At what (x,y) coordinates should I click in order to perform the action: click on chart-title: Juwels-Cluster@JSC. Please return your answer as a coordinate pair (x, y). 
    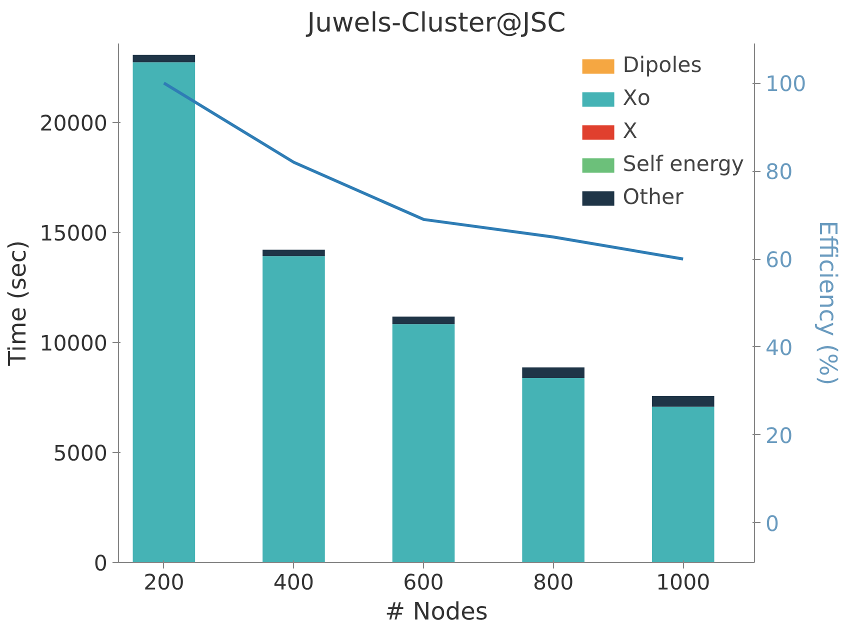
    Looking at the image, I should click on (435, 23).